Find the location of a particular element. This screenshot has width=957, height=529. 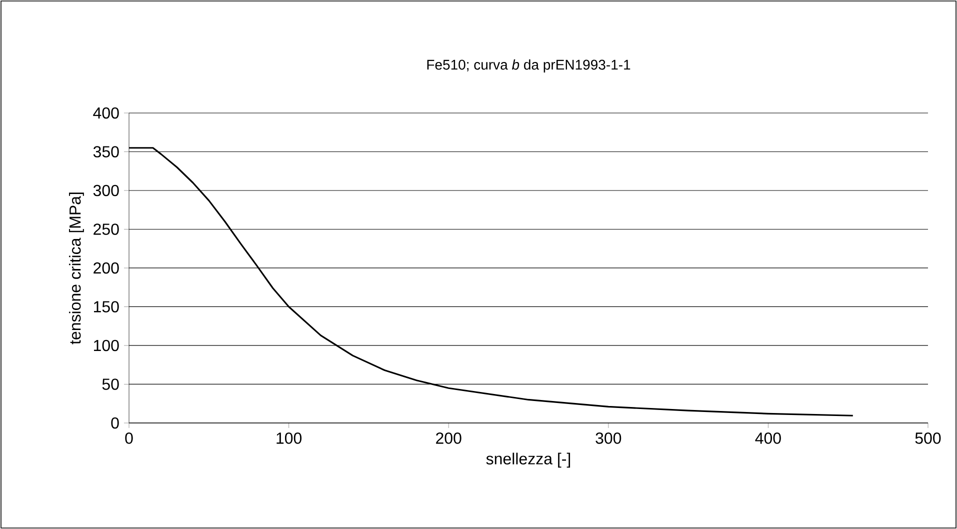

y-tick-label: 100 is located at coordinates (106, 346).